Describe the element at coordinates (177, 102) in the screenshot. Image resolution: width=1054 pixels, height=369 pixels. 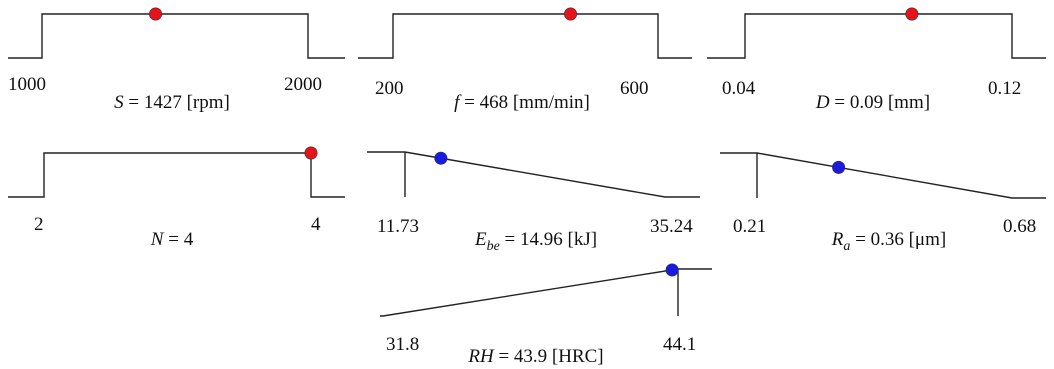
I see `variable-value: = 1427 [rpm]` at that location.